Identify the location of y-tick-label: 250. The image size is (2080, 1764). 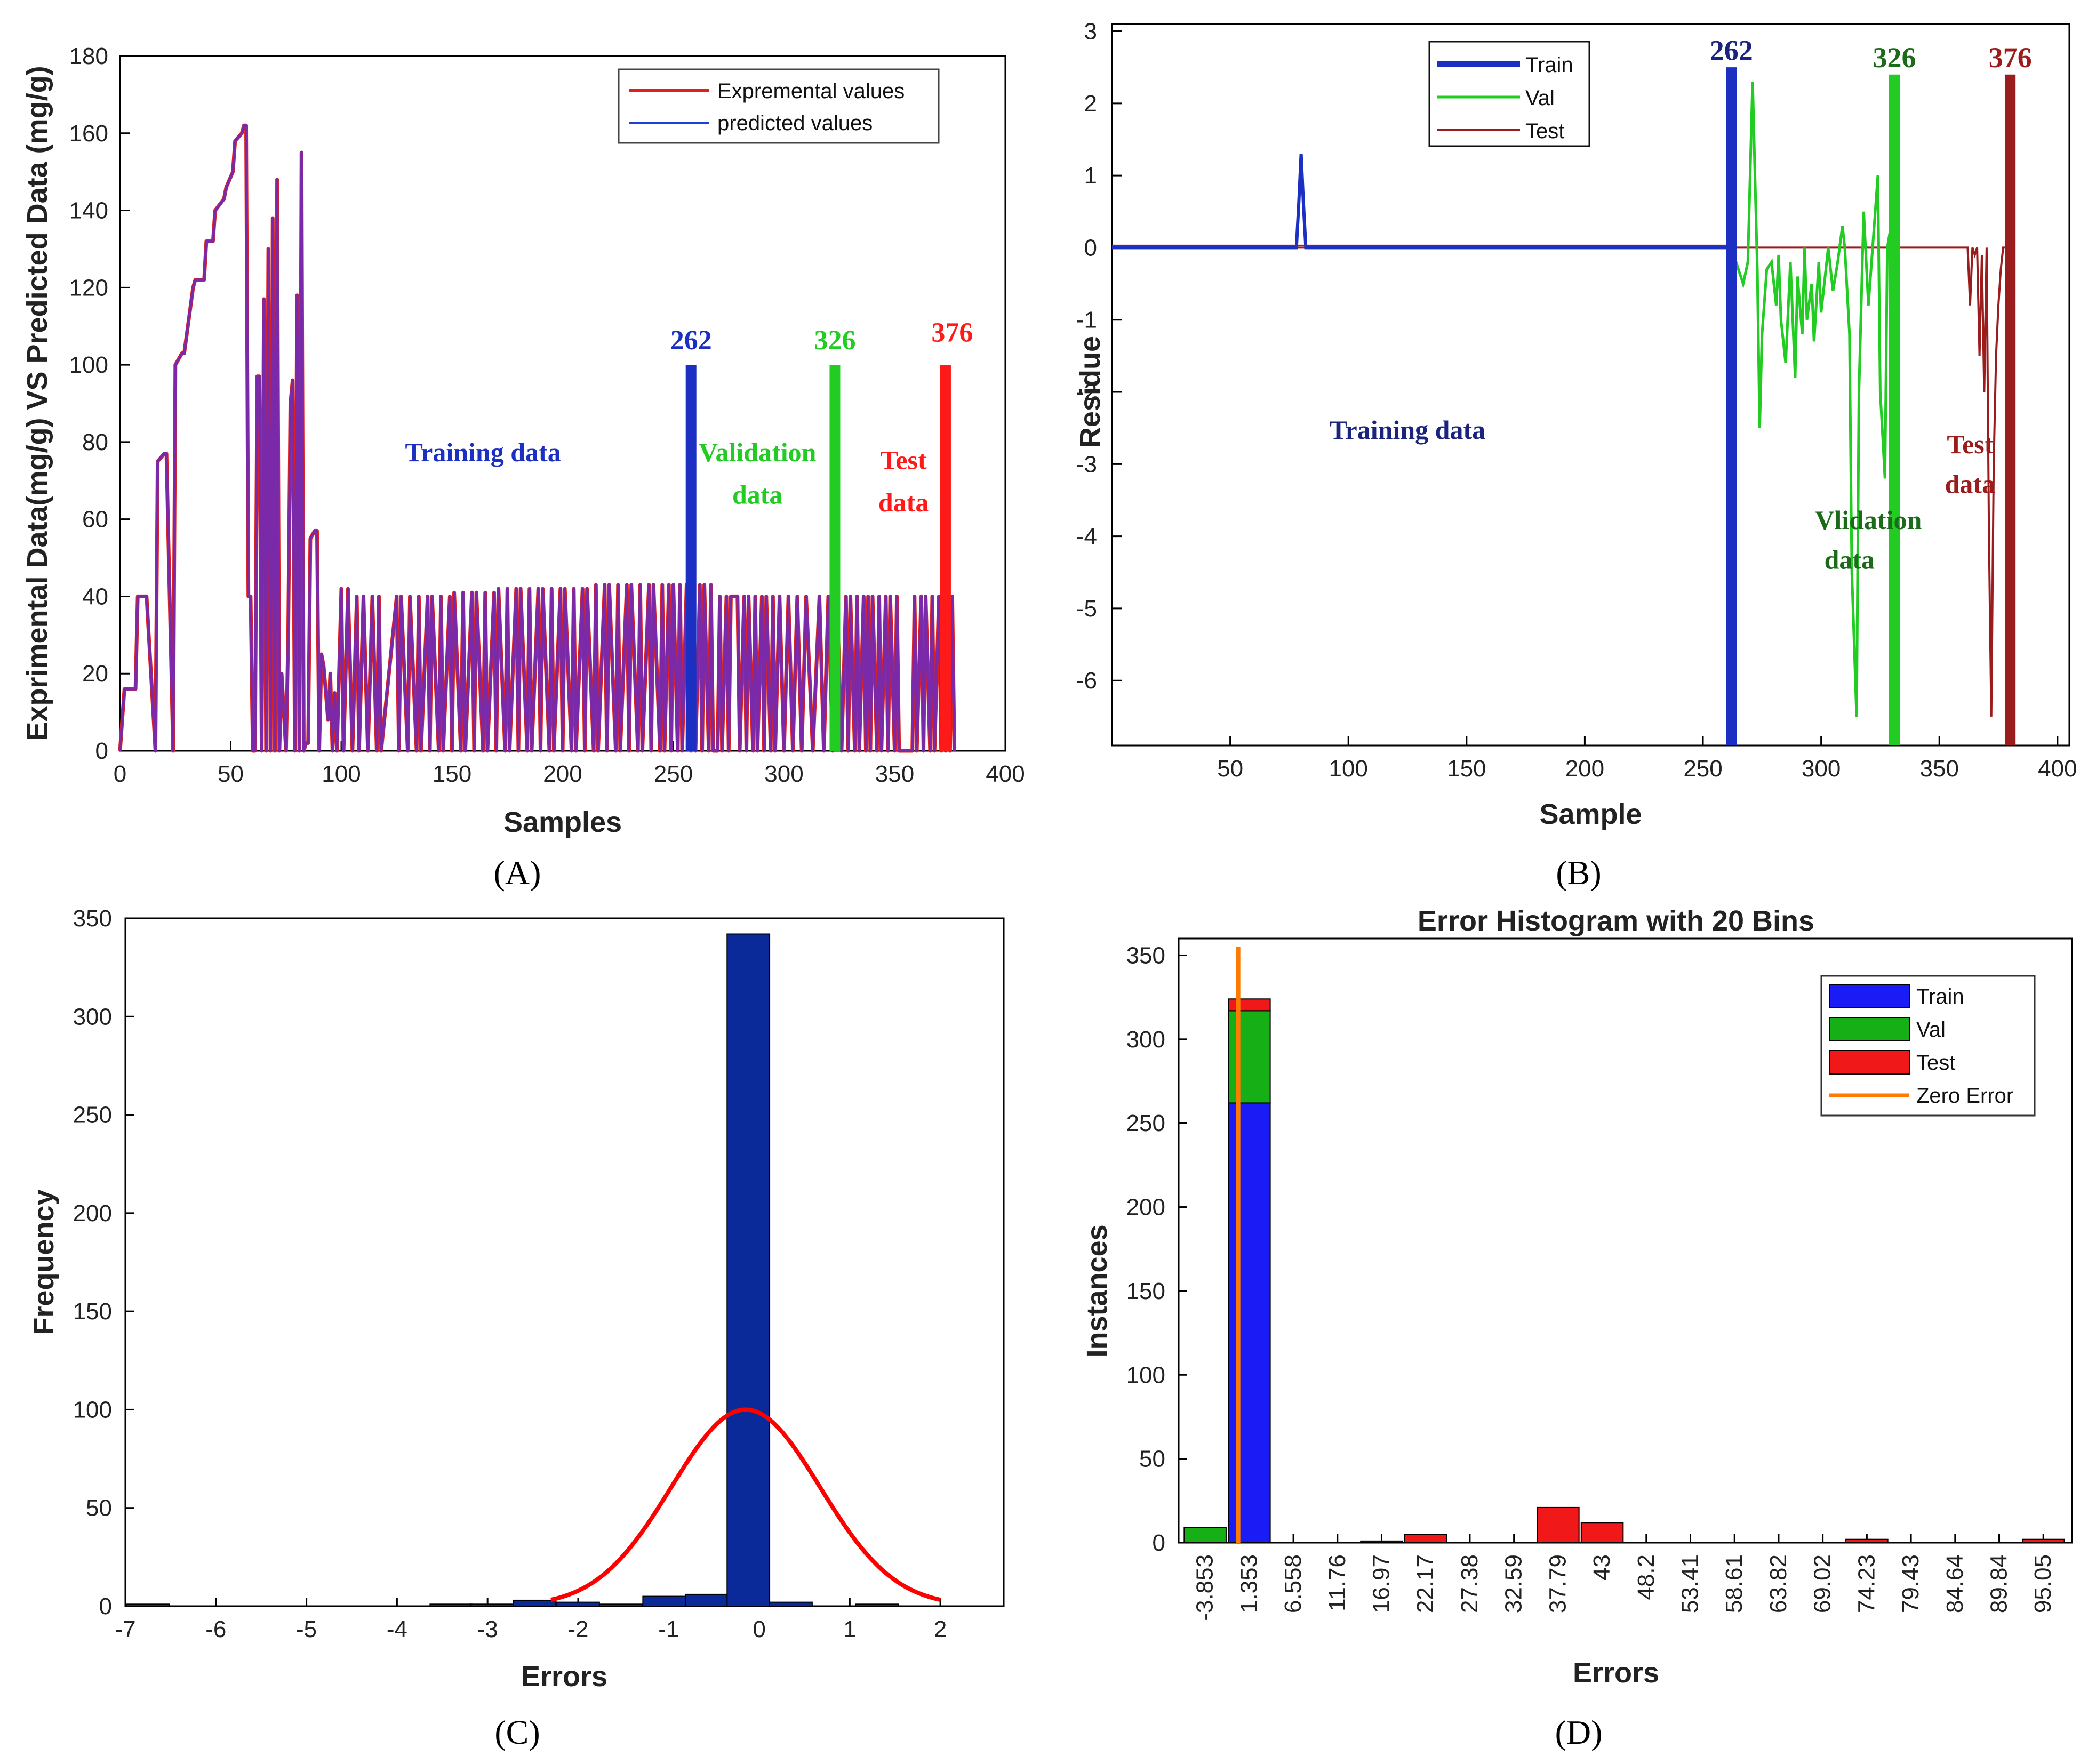
(1145, 1123).